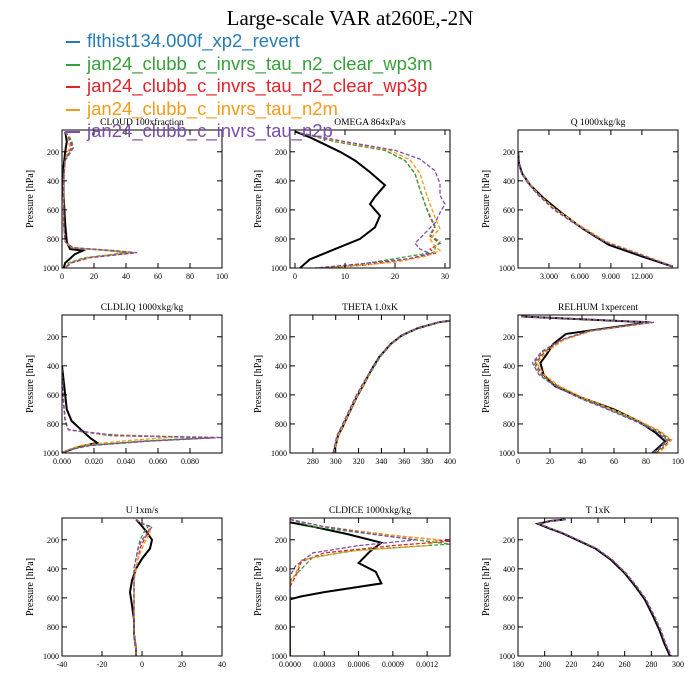  What do you see at coordinates (381, 461) in the screenshot?
I see `x-tick-label: 340` at bounding box center [381, 461].